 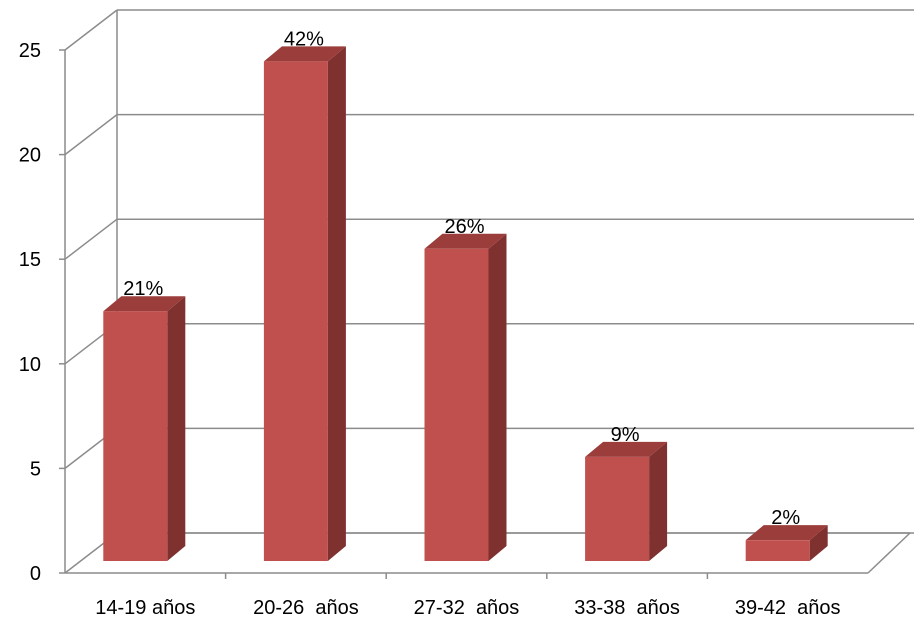 I want to click on data-label: 42%, so click(x=304, y=39).